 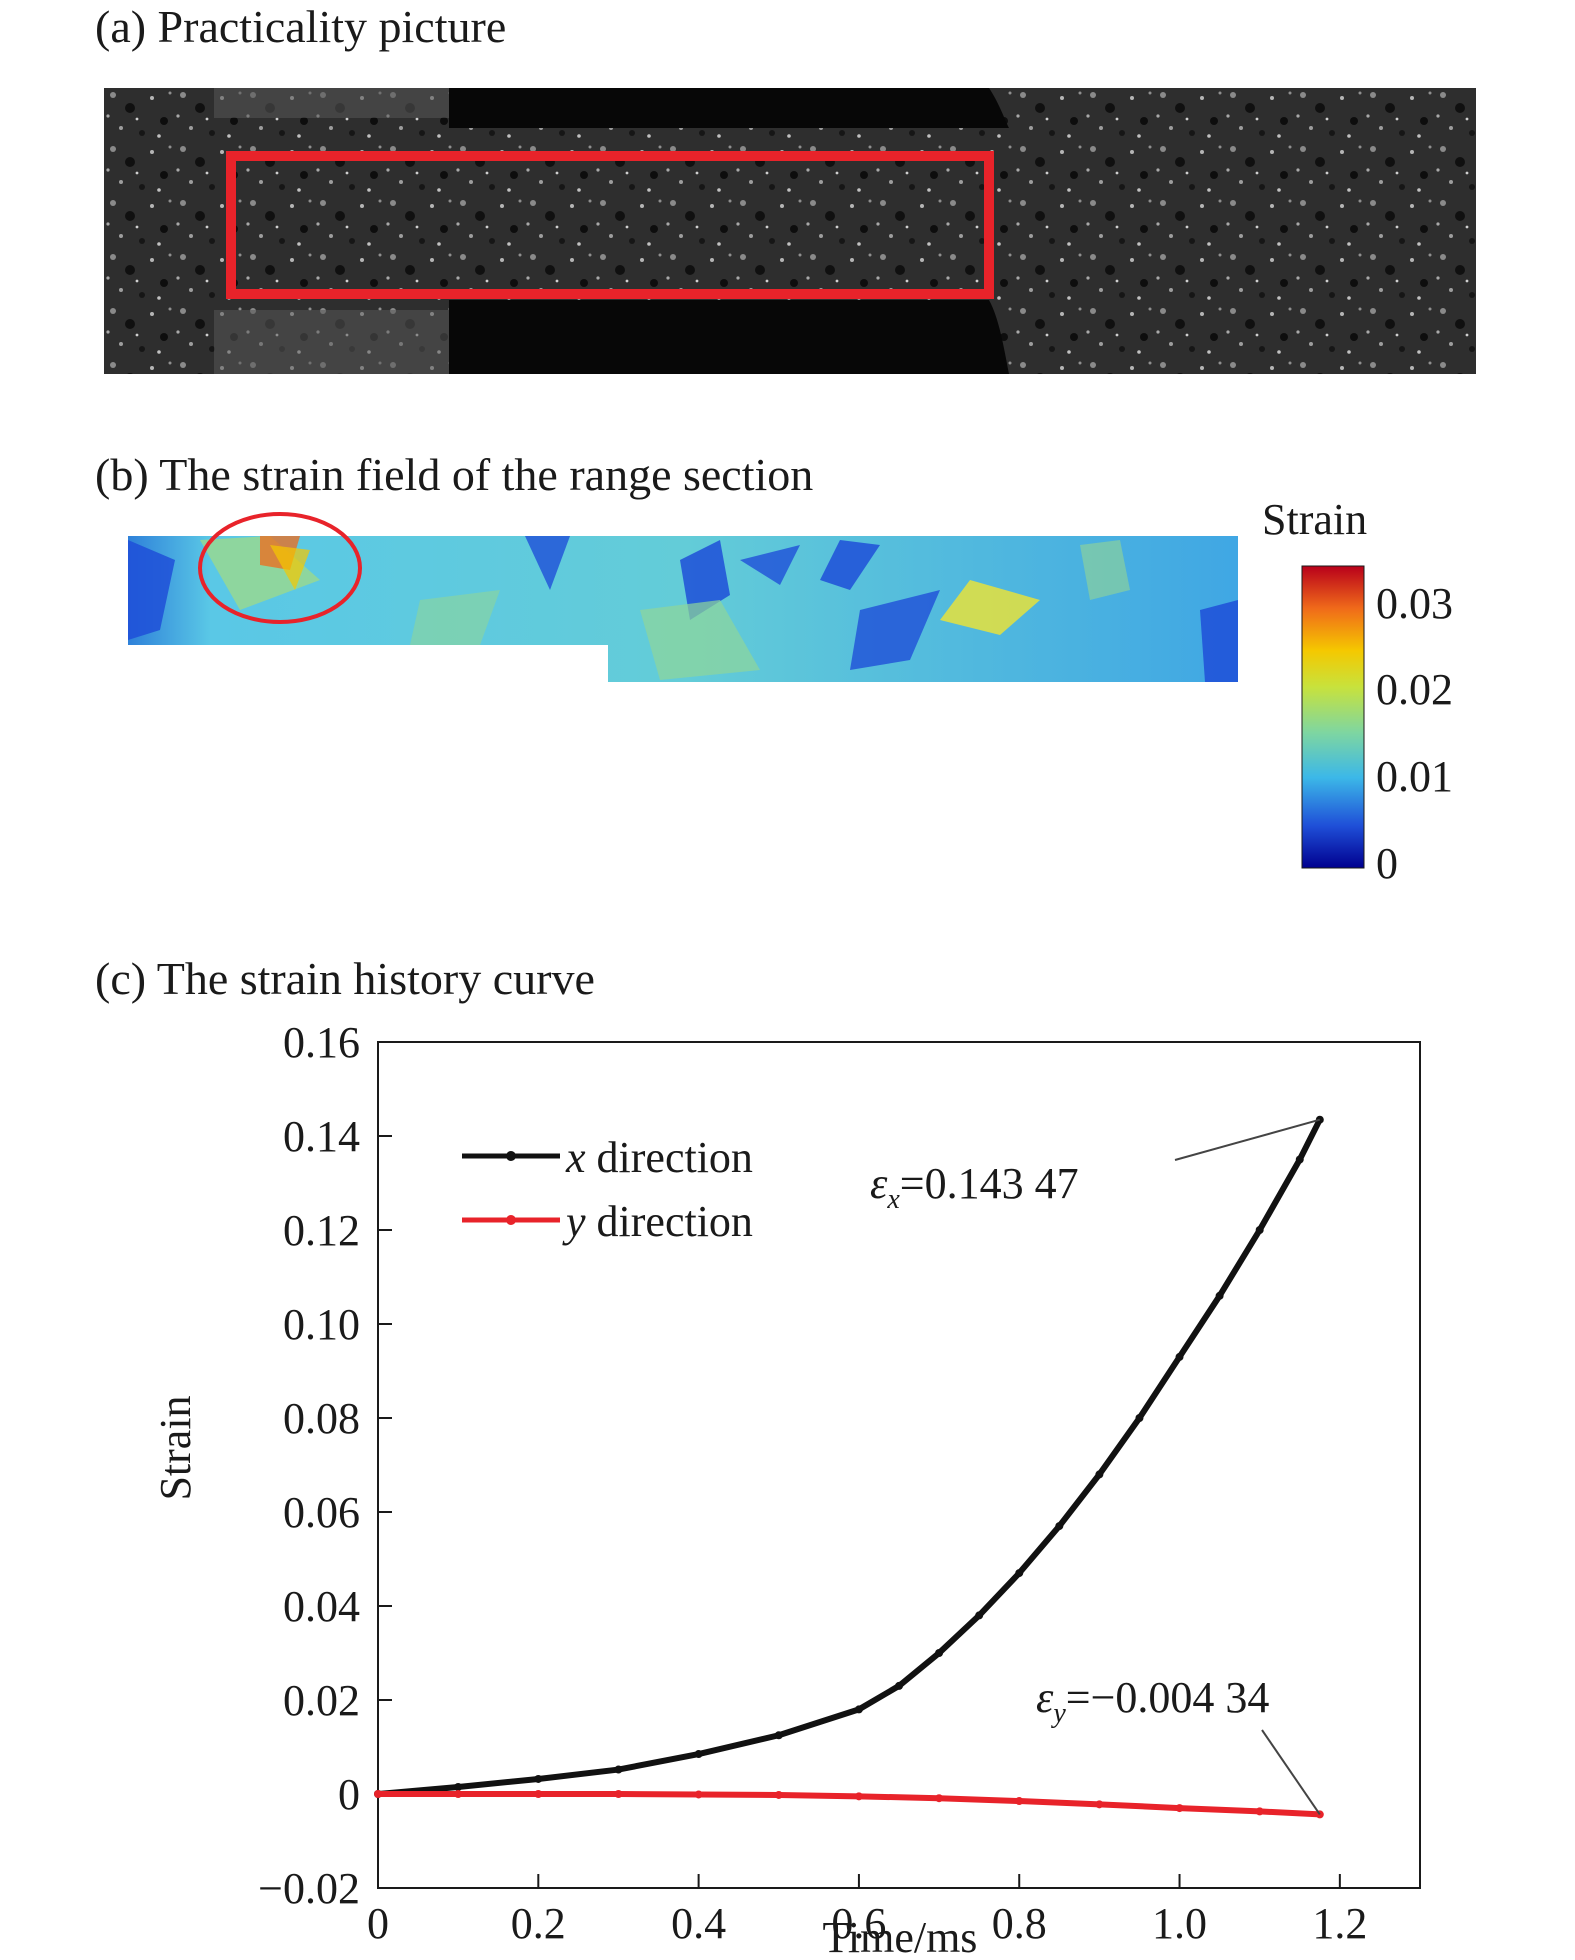 I want to click on legend: x direction y direction, so click(x=607, y=1189).